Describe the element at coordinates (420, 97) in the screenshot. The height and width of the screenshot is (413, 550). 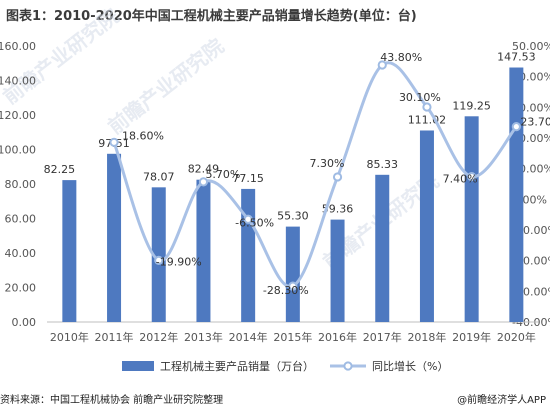
I see `growth-value-label: 30.10%` at that location.